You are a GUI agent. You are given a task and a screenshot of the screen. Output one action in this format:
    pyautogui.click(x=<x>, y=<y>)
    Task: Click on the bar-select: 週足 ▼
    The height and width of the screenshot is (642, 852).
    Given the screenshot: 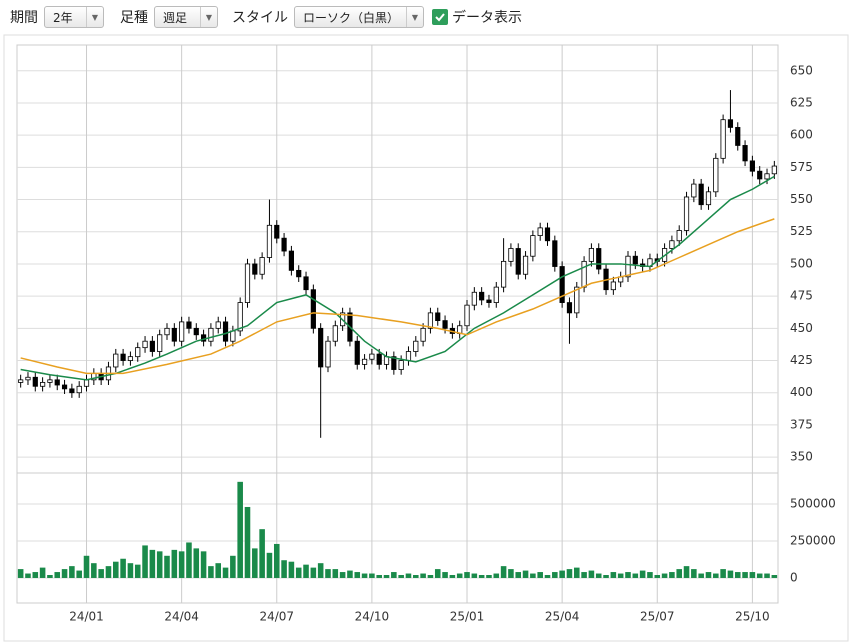 What is the action you would take?
    pyautogui.click(x=186, y=17)
    